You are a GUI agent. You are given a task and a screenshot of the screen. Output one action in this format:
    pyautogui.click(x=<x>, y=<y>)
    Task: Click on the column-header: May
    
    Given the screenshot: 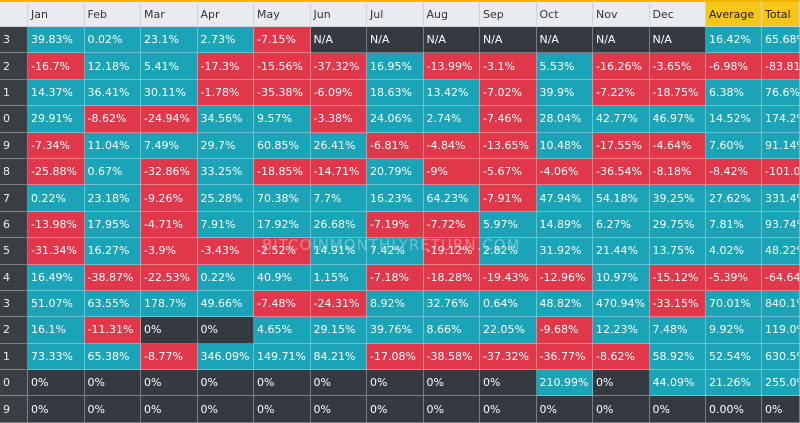 What is the action you would take?
    pyautogui.click(x=282, y=13)
    